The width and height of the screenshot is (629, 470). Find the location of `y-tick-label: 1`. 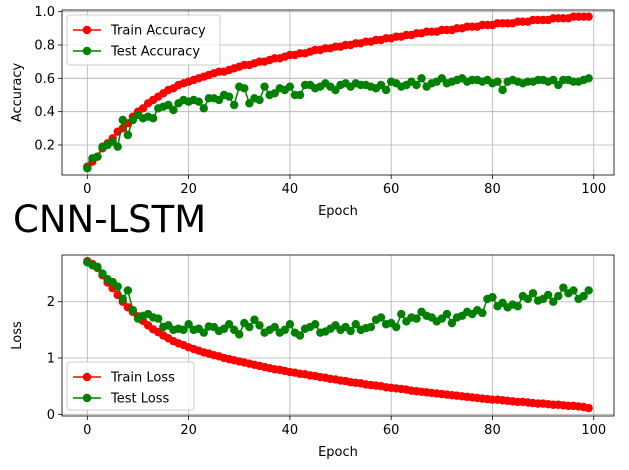

y-tick-label: 1 is located at coordinates (51, 359).